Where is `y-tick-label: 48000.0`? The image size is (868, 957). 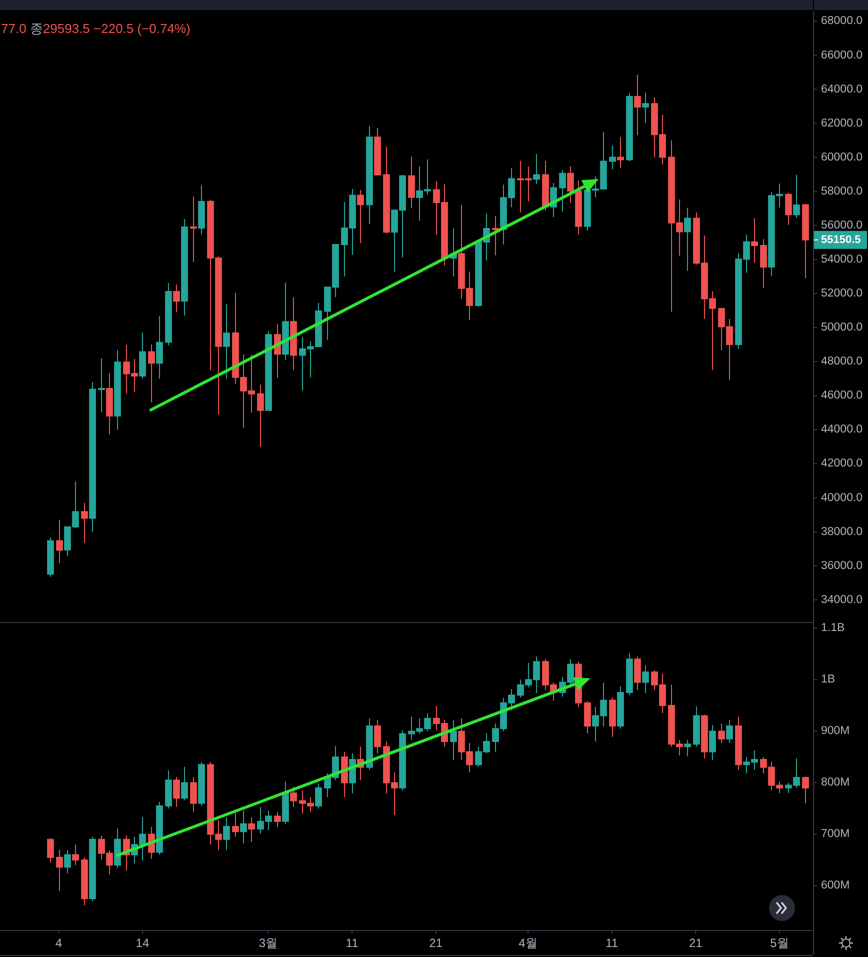 y-tick-label: 48000.0 is located at coordinates (842, 362).